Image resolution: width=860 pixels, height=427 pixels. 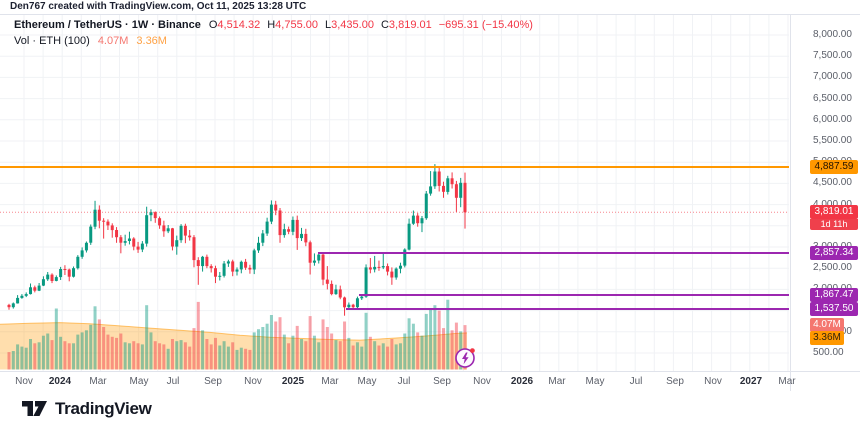 What do you see at coordinates (107, 25) in the screenshot?
I see `symbol-title: Ethereum / TetherUS · 1W · Binance` at bounding box center [107, 25].